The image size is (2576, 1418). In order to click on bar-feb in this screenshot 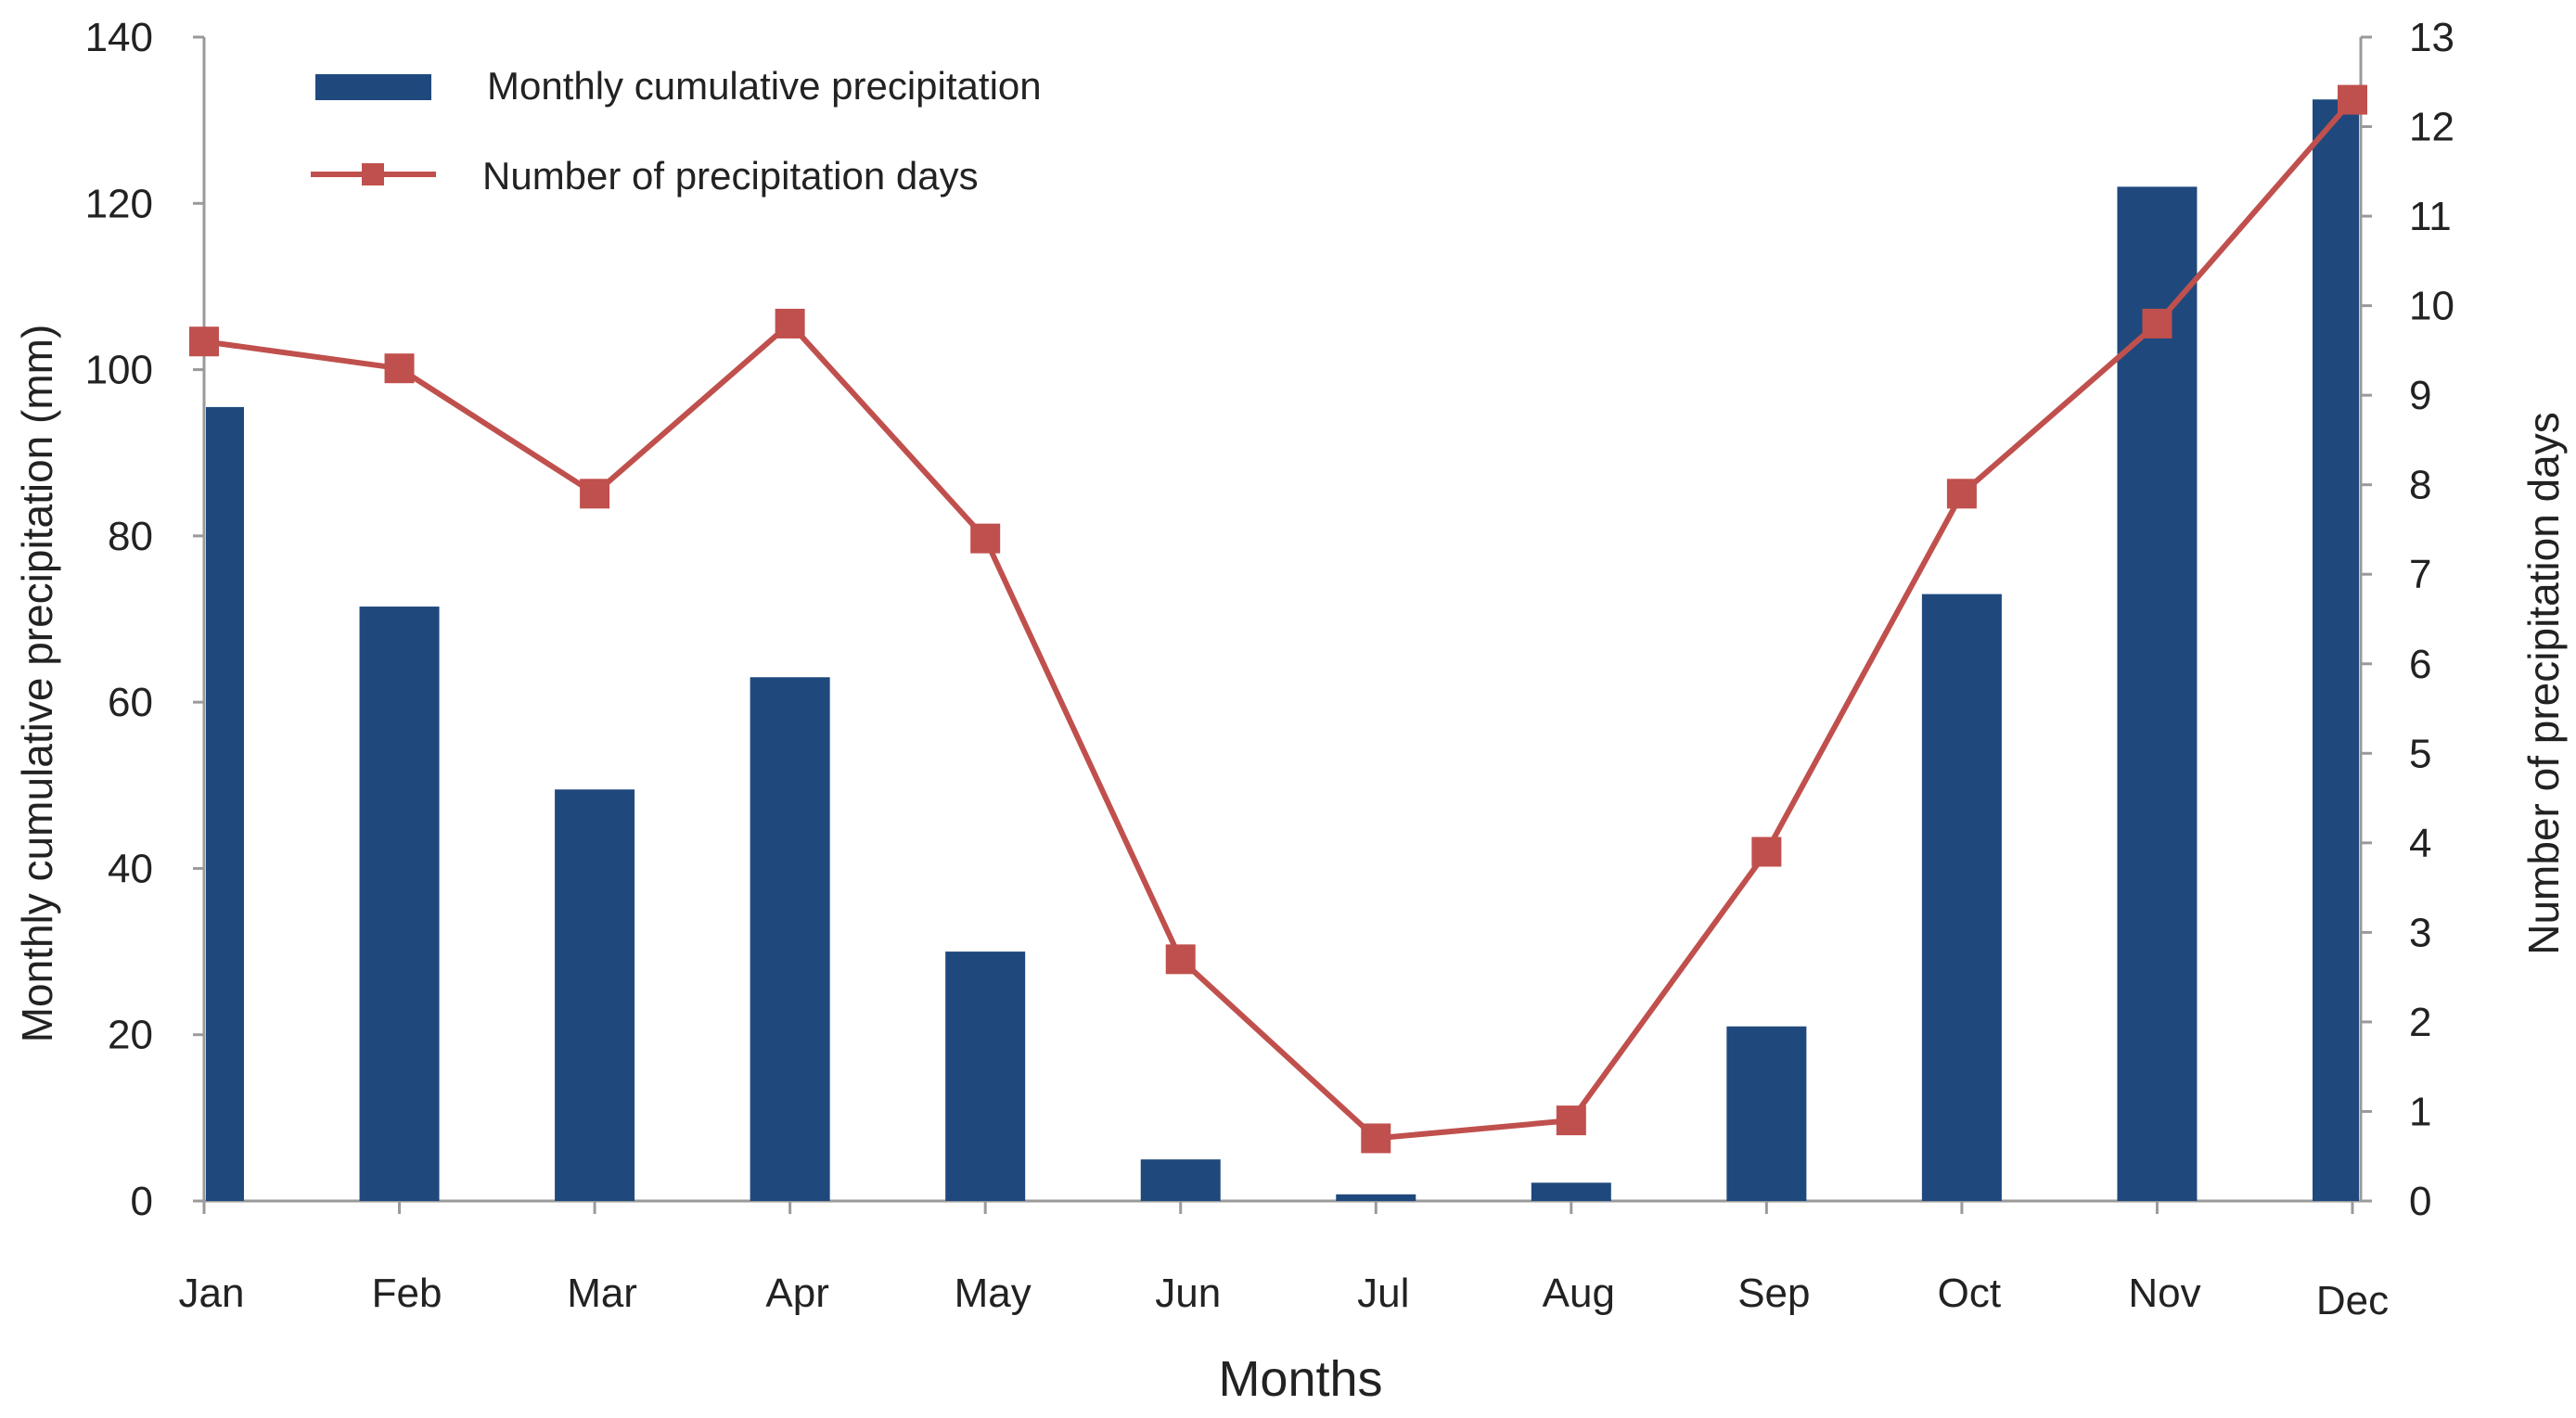, I will do `click(399, 904)`.